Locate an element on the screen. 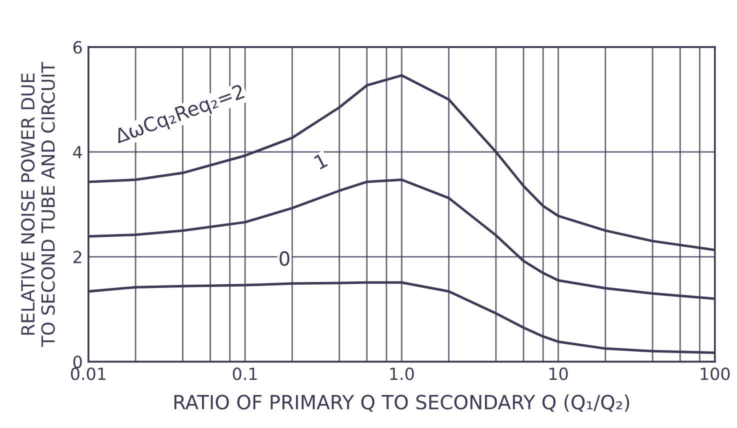 Image resolution: width=737 pixels, height=428 pixels. y-axis-title: RELATIVE NOISE POWER DUE TO SECOND TUBE AND CIRCUIT is located at coordinates (38, 204).